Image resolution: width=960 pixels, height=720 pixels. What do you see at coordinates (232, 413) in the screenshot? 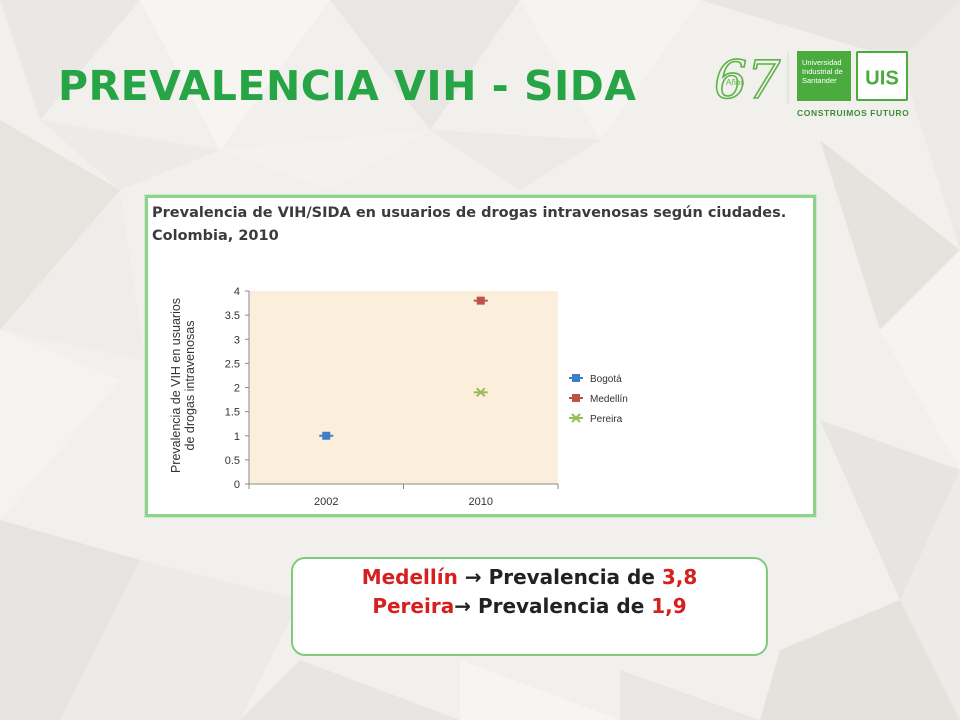
I see `y-tick-label: 1.5` at bounding box center [232, 413].